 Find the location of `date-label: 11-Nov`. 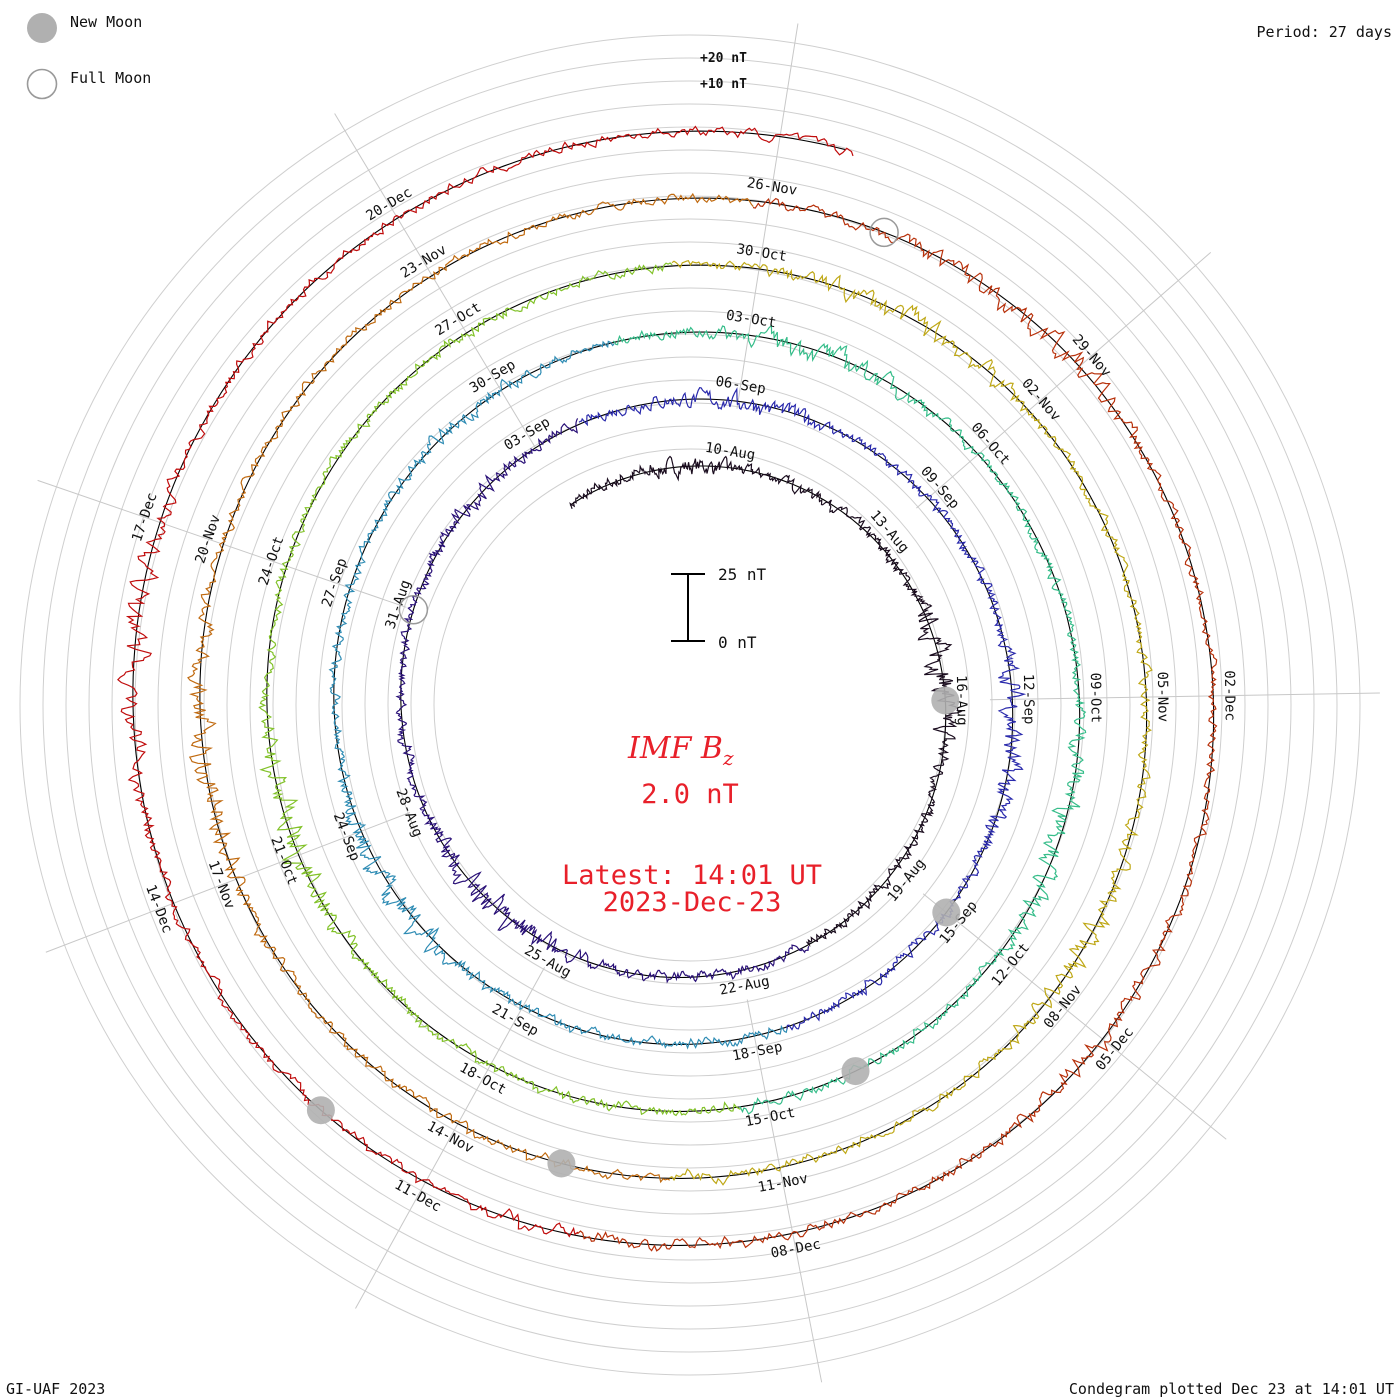

date-label: 11-Nov is located at coordinates (783, 1183).